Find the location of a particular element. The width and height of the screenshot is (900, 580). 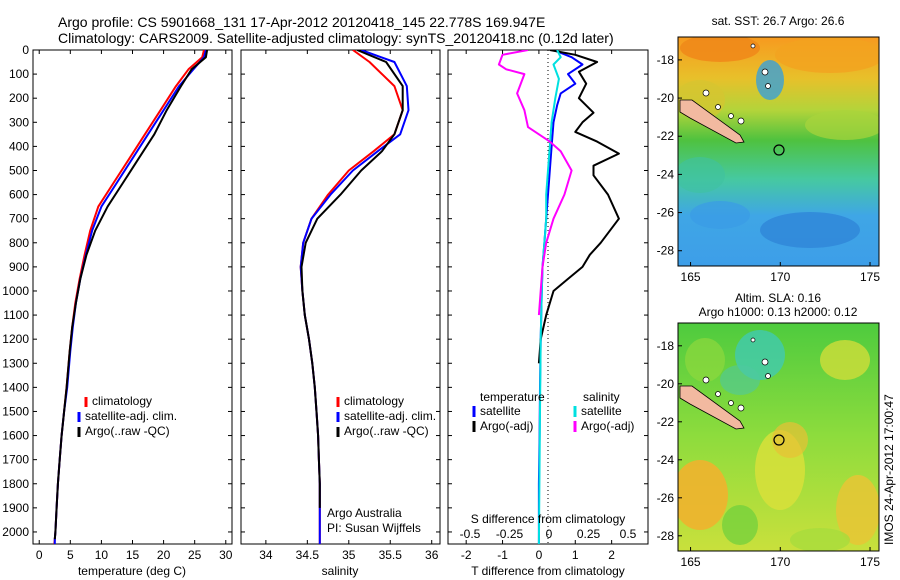

x-tick-label: 20 is located at coordinates (164, 555).